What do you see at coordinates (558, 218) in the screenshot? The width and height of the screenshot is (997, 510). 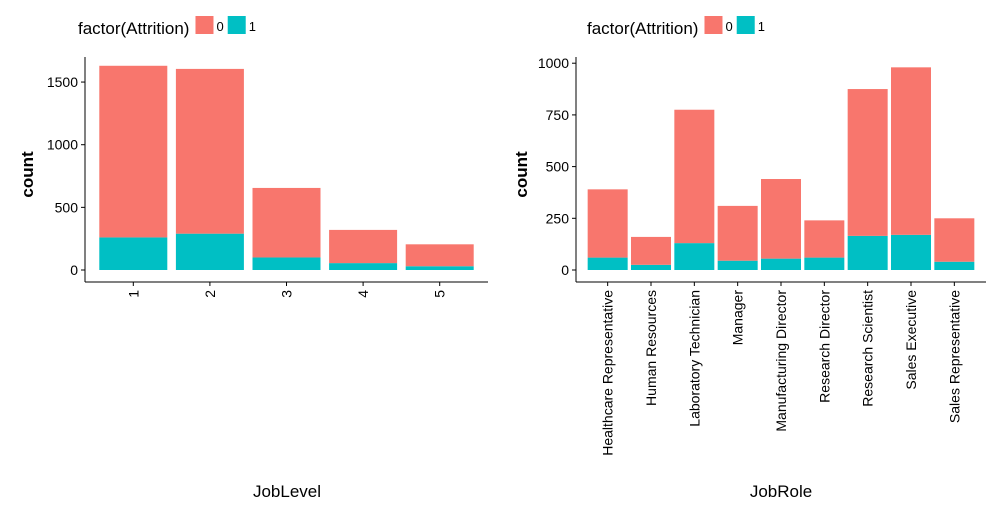 I see `y-tick-label: 250` at bounding box center [558, 218].